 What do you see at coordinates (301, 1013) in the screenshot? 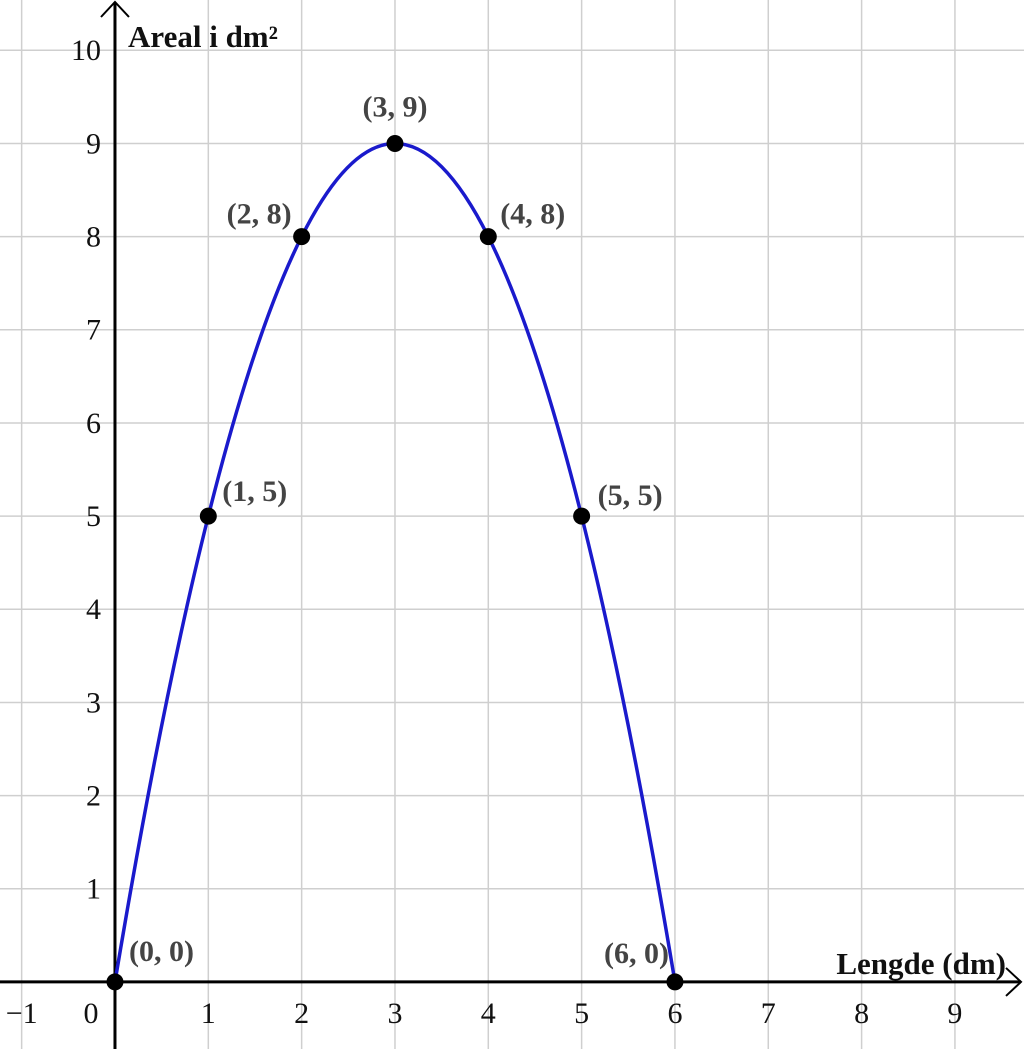
I see `x-tick-label: 2` at bounding box center [301, 1013].